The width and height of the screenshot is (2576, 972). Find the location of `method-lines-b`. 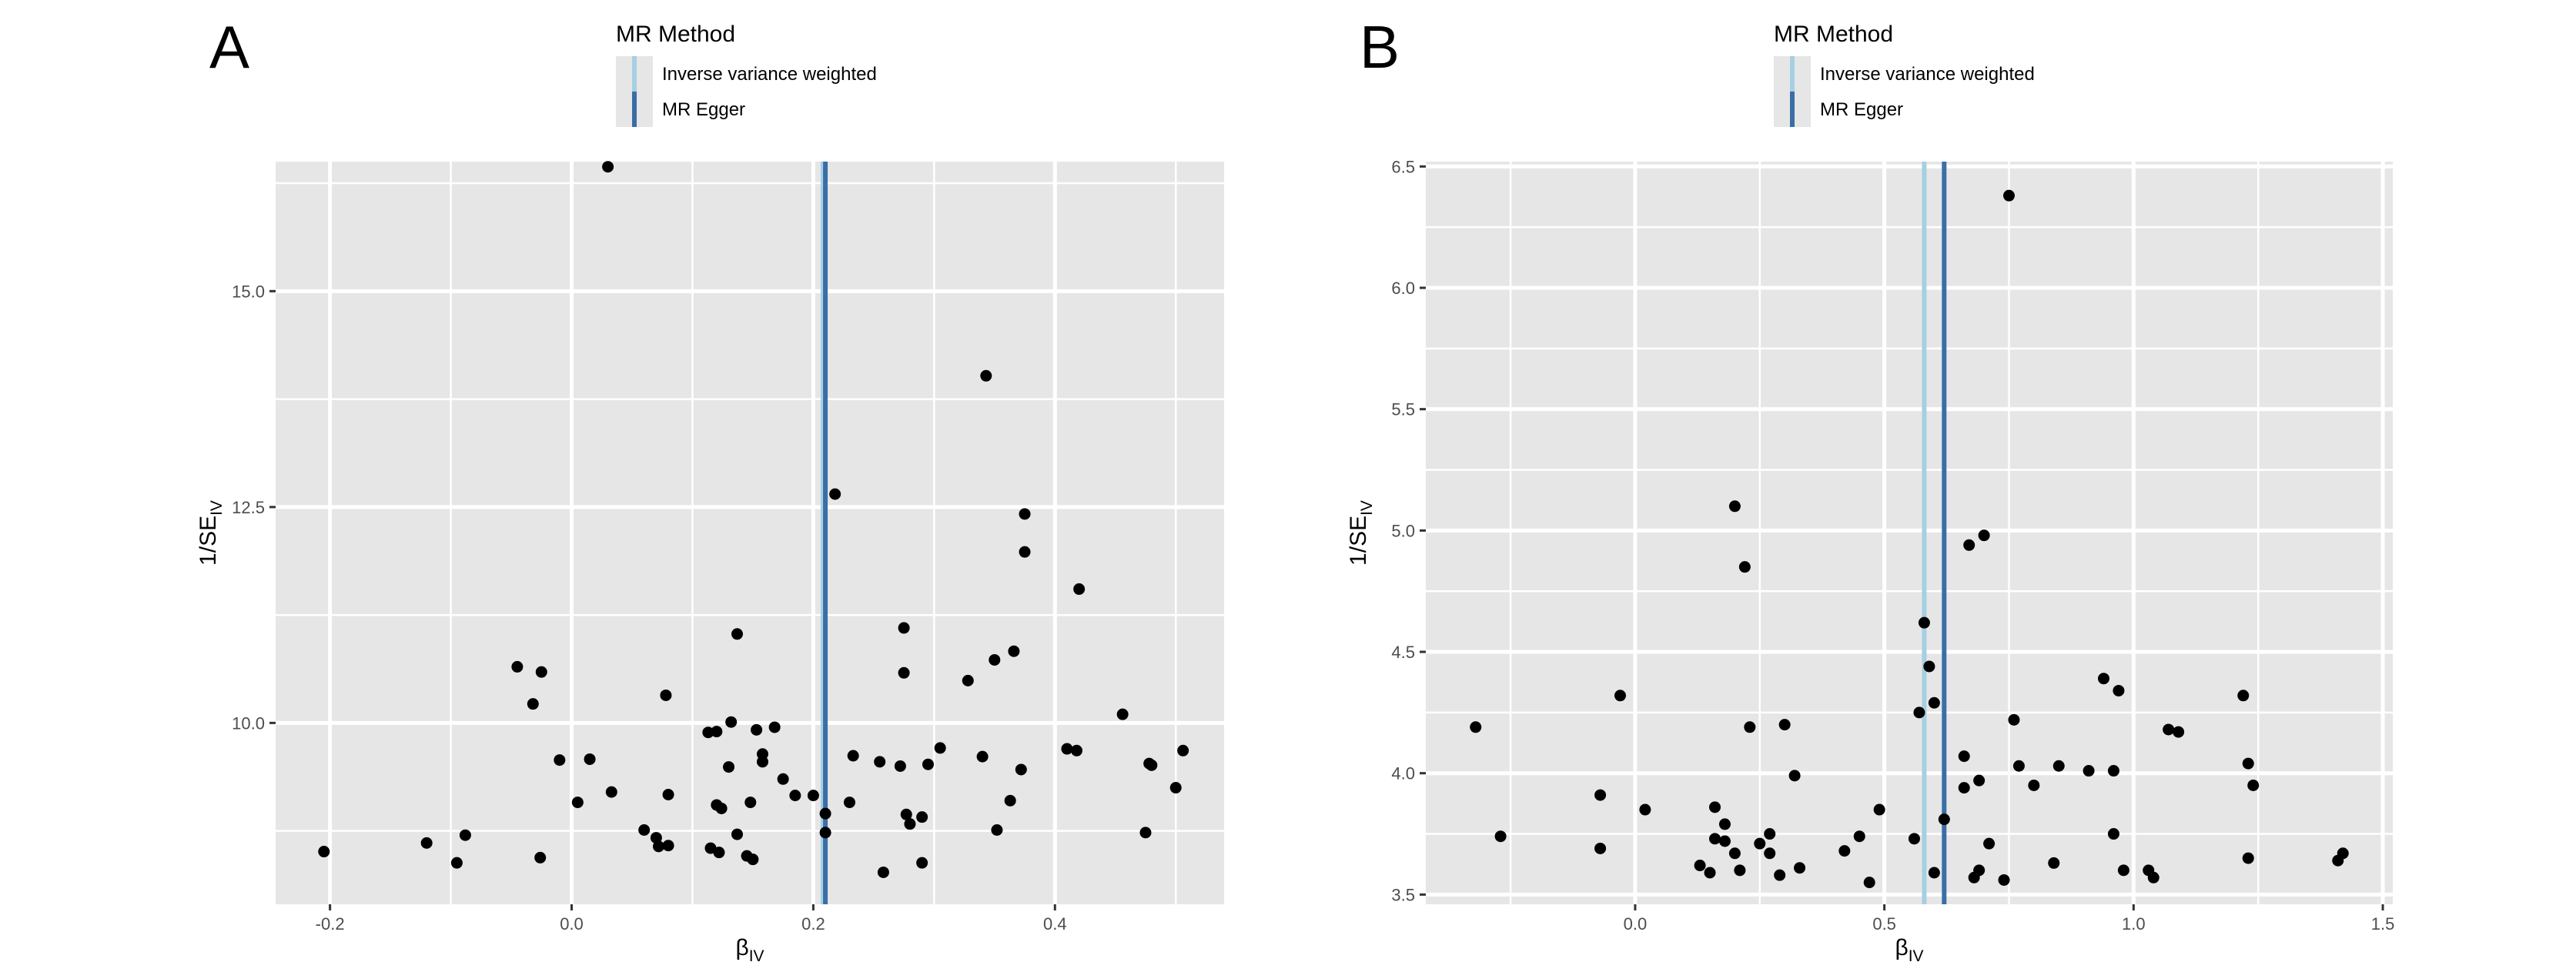

method-lines-b is located at coordinates (1935, 533).